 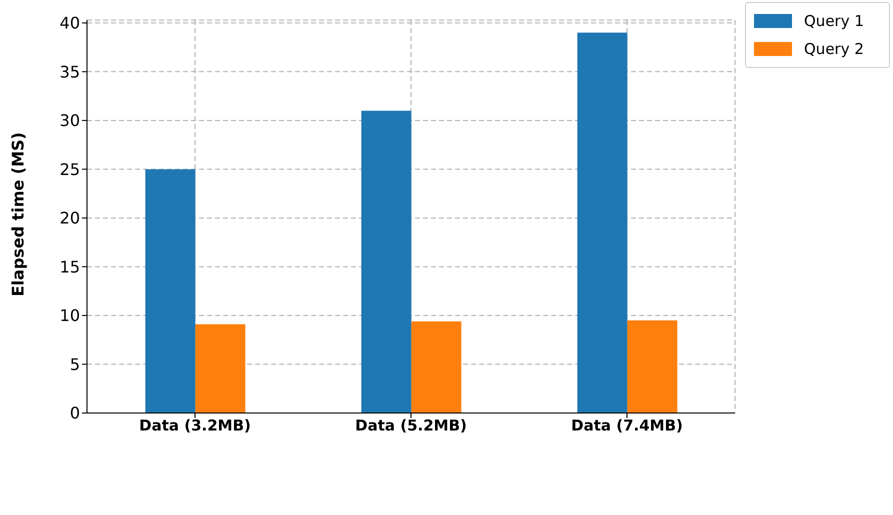 What do you see at coordinates (70, 23) in the screenshot?
I see `y-tick-label: 40` at bounding box center [70, 23].